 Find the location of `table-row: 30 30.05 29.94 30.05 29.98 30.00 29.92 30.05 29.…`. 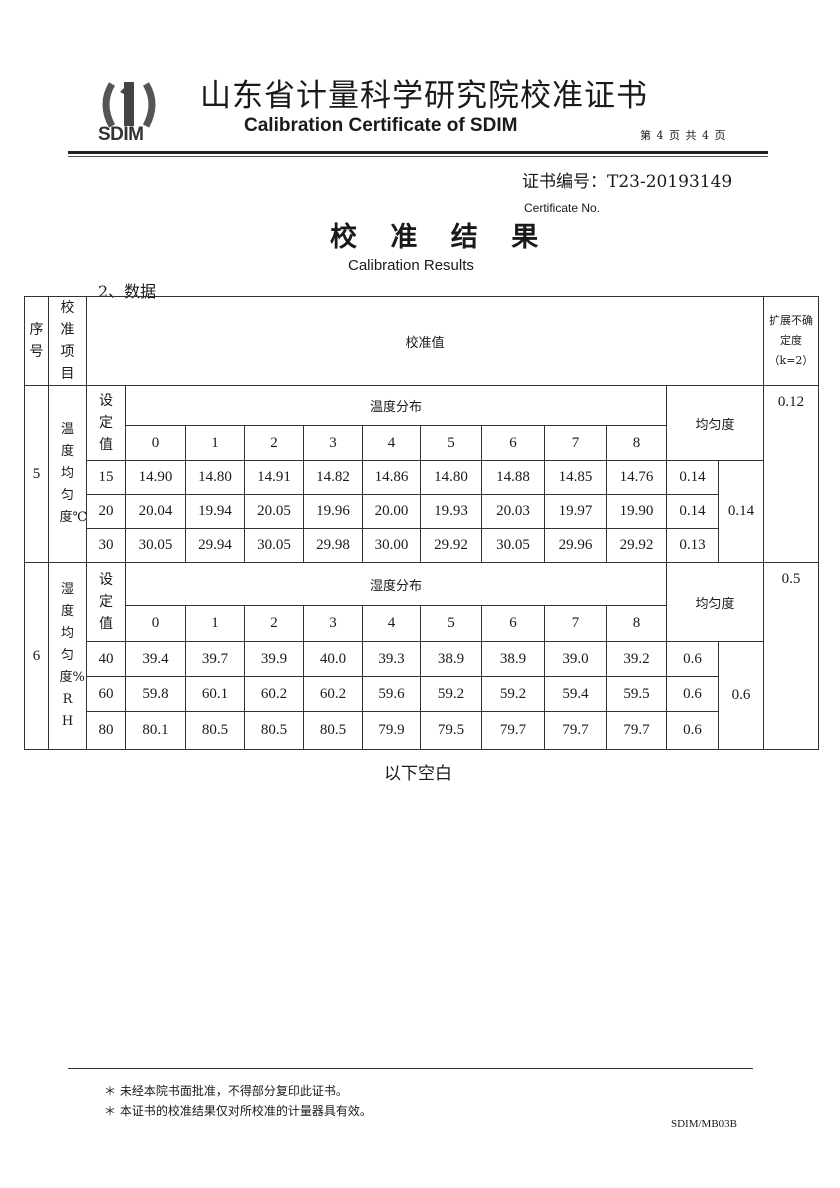

table-row: 30 30.05 29.94 30.05 29.98 30.00 29.92 30.05 29.… is located at coordinates (422, 545).